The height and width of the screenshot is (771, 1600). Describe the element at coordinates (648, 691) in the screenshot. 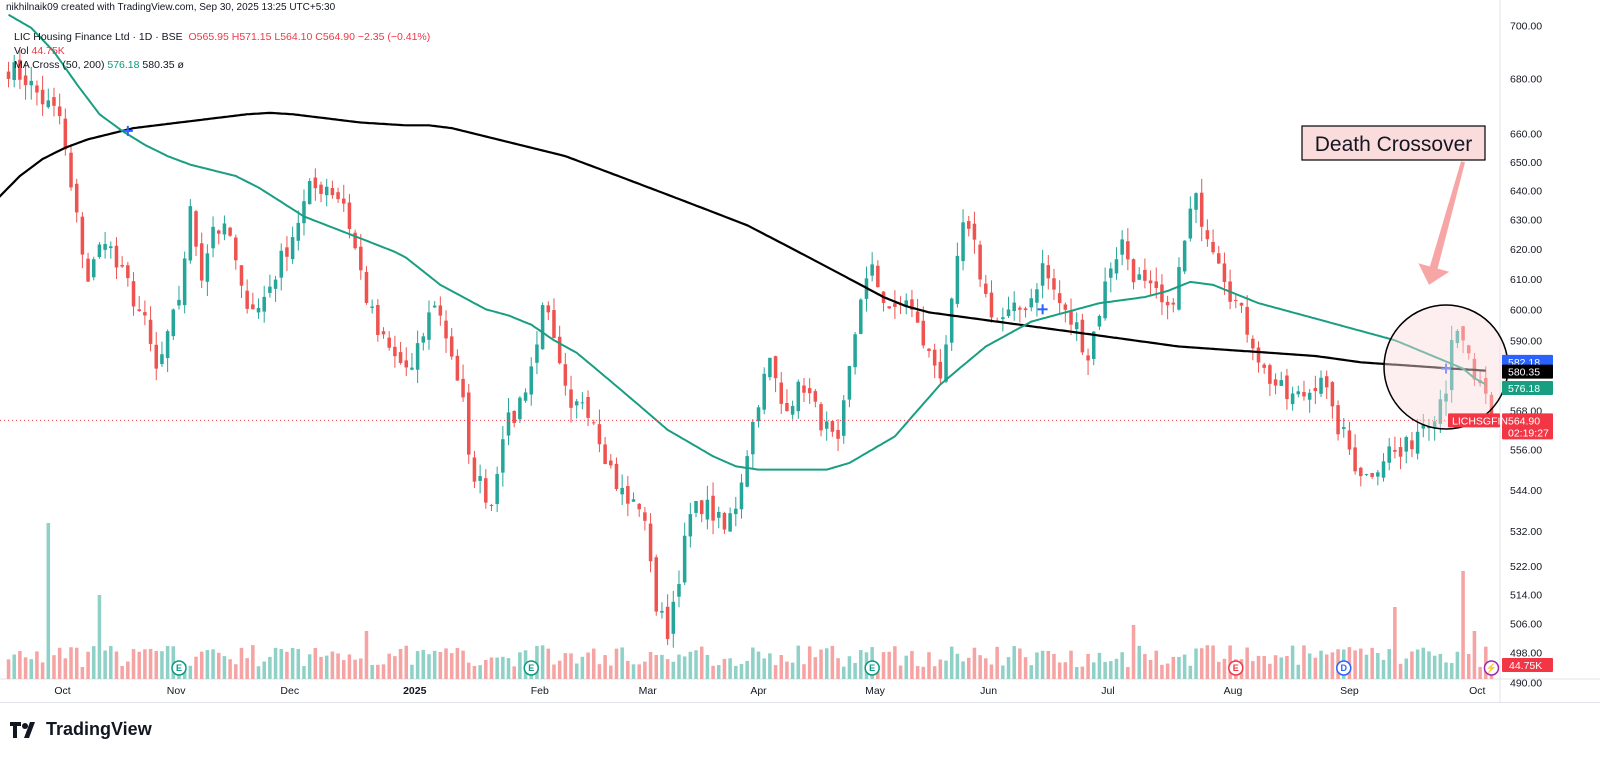

I see `time-tick-label: Mar` at that location.